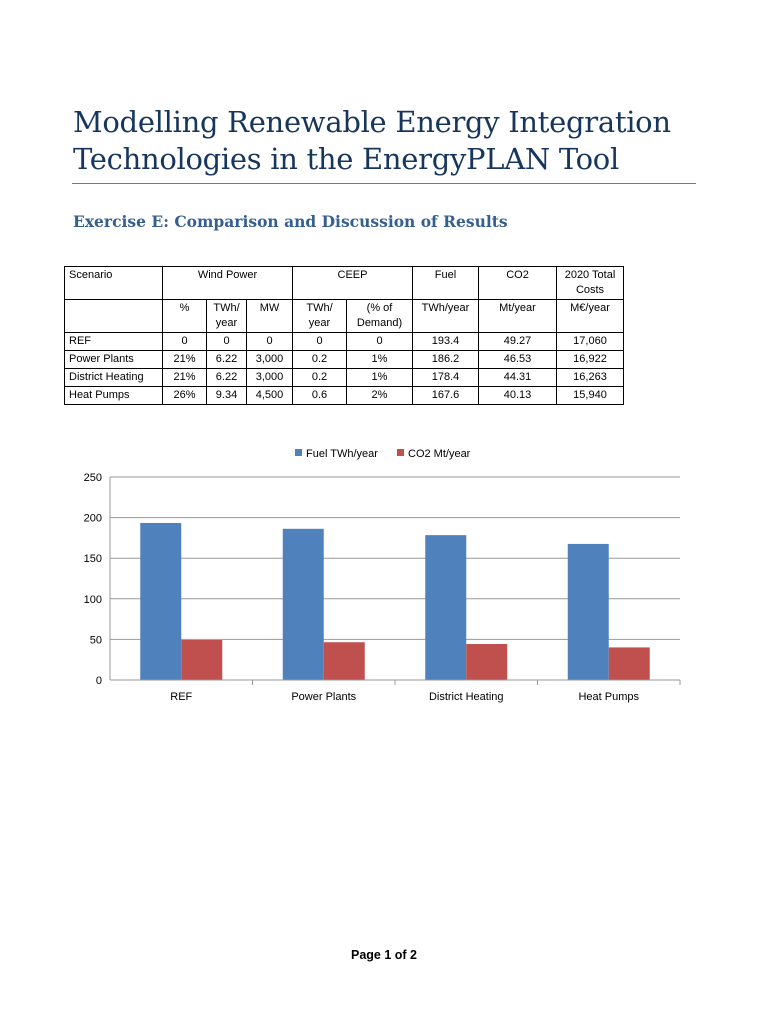 The image size is (768, 1024). Describe the element at coordinates (93, 600) in the screenshot. I see `y-tick-label: 100` at that location.